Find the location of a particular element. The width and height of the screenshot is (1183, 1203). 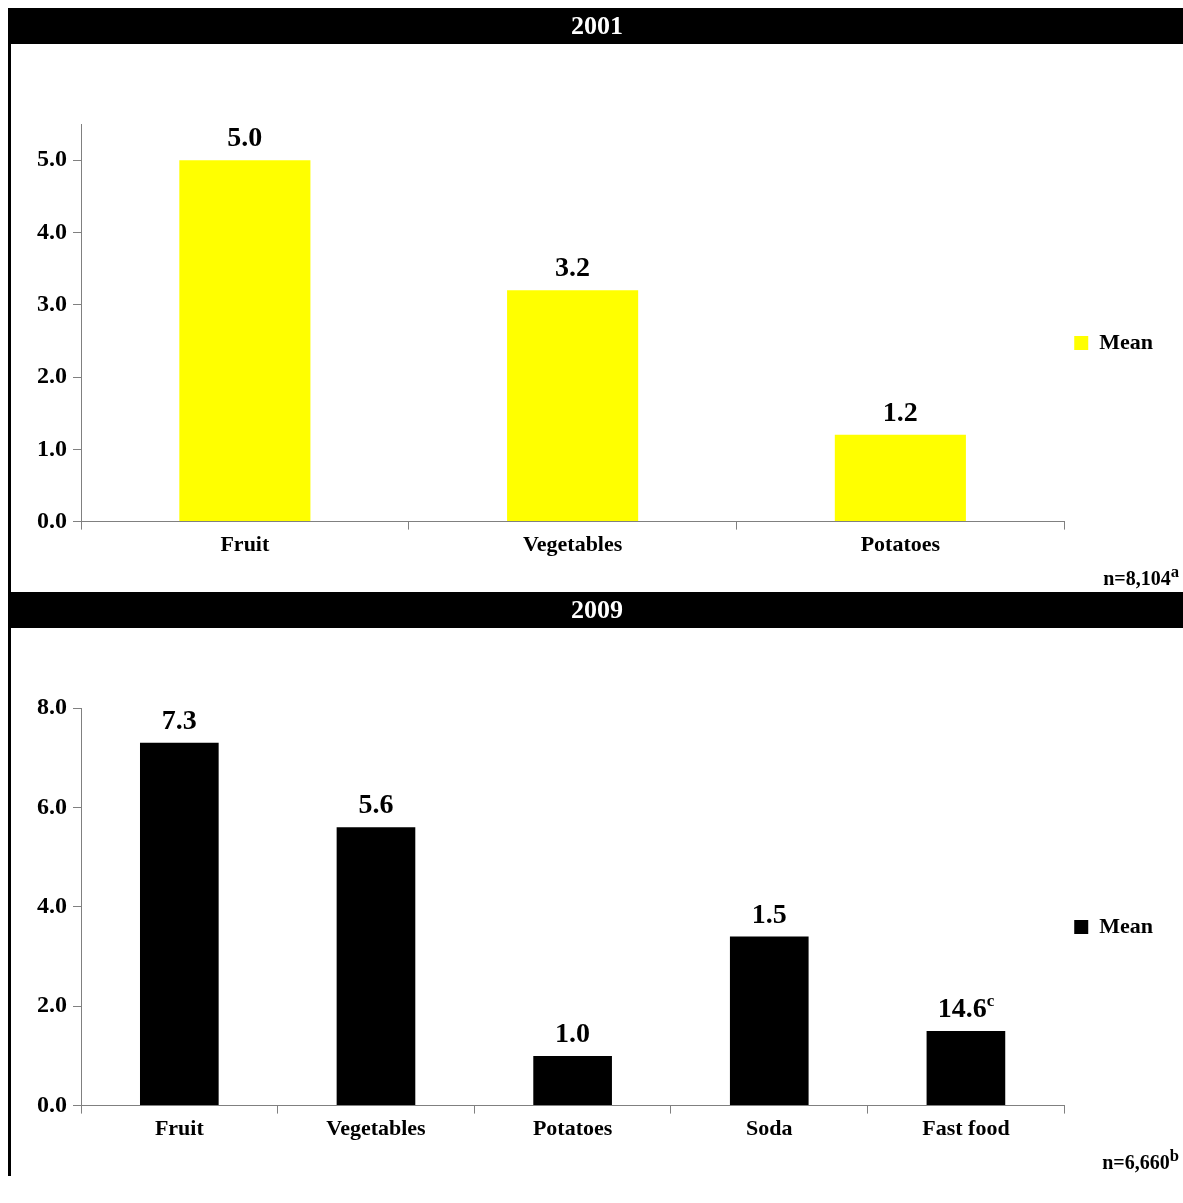

data-label: 5.6 is located at coordinates (376, 804).